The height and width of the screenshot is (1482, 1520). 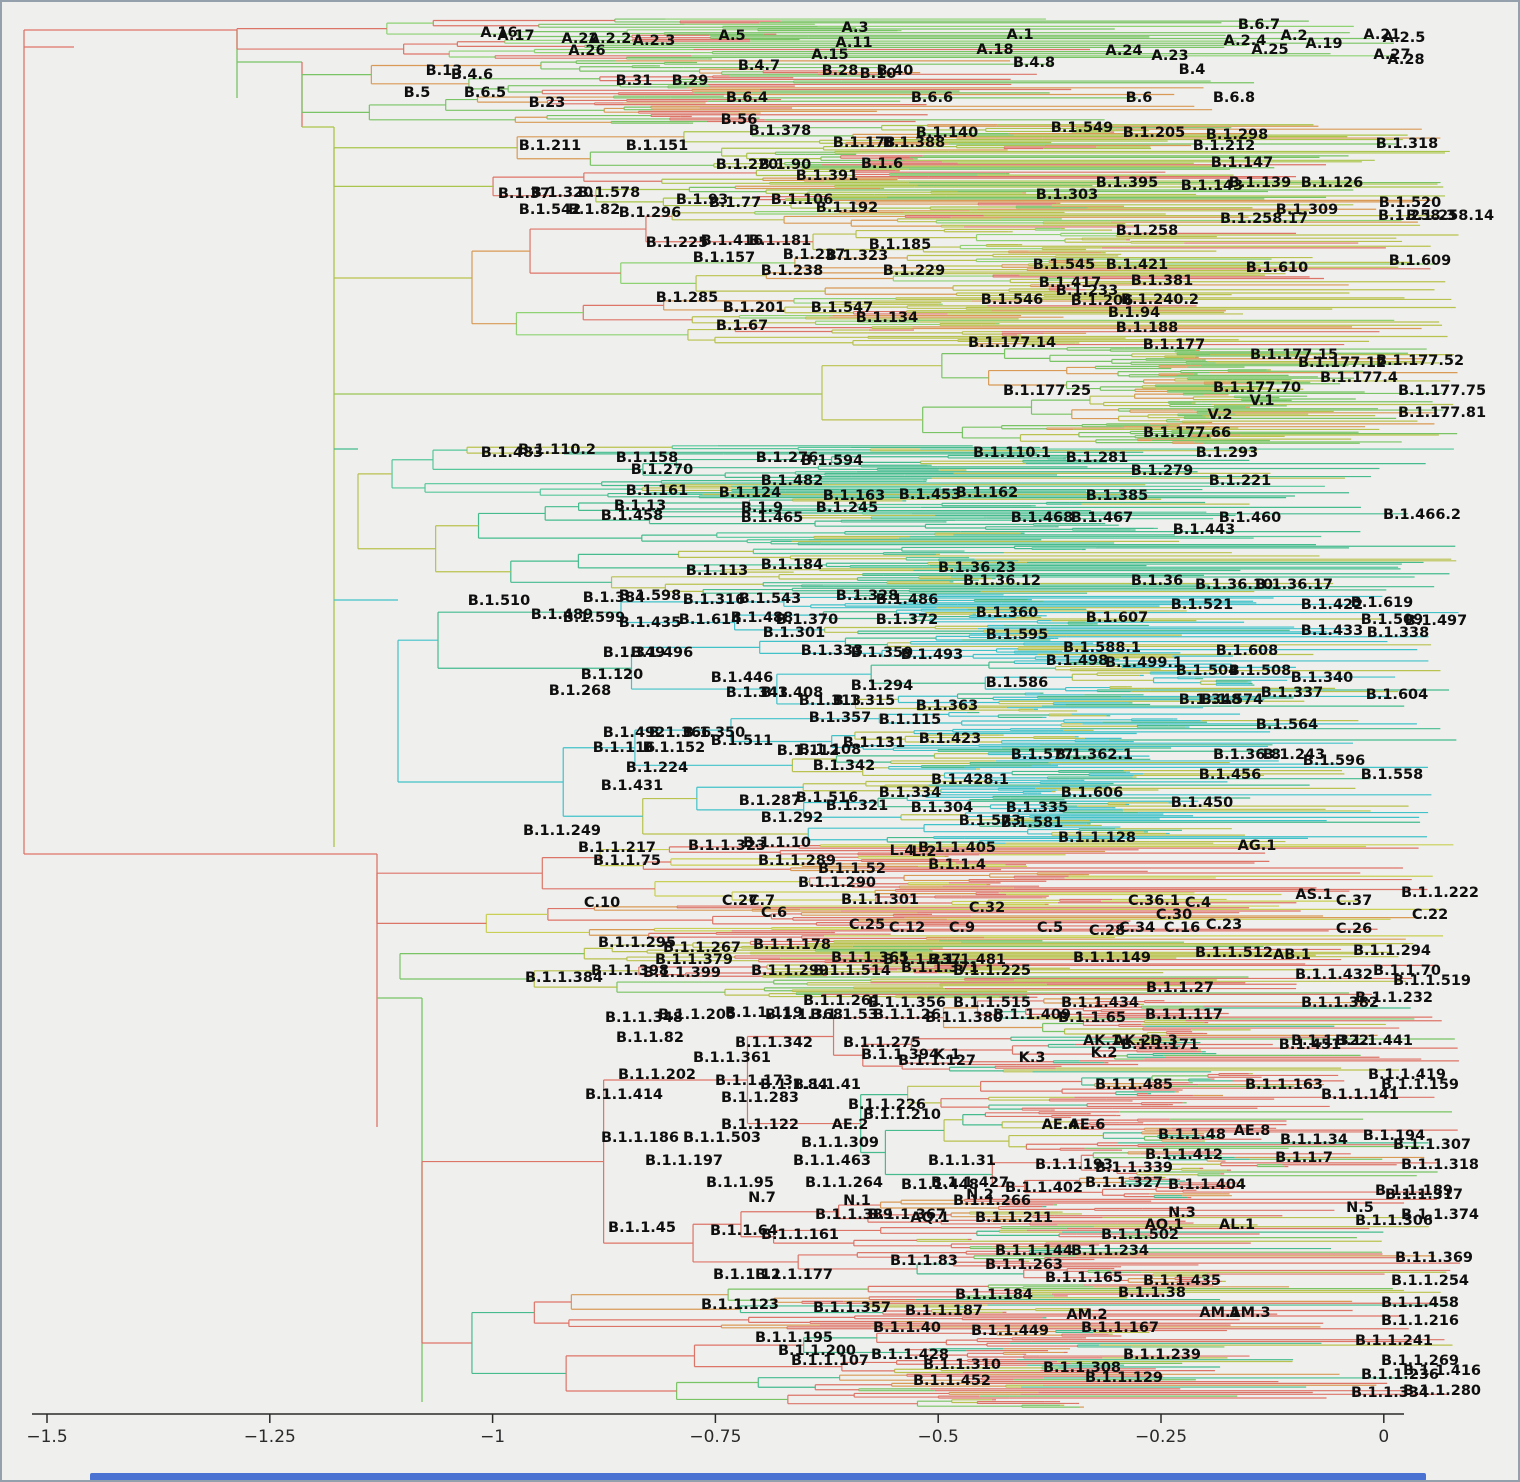 I want to click on lineage-label: B.1.1.309, so click(x=840, y=1143).